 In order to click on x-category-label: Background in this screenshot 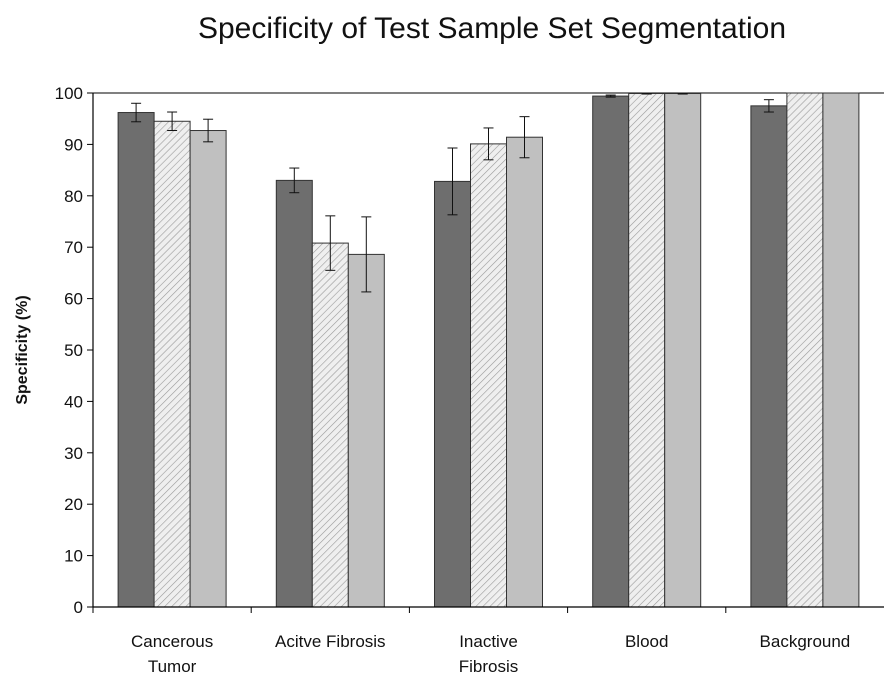, I will do `click(805, 641)`.